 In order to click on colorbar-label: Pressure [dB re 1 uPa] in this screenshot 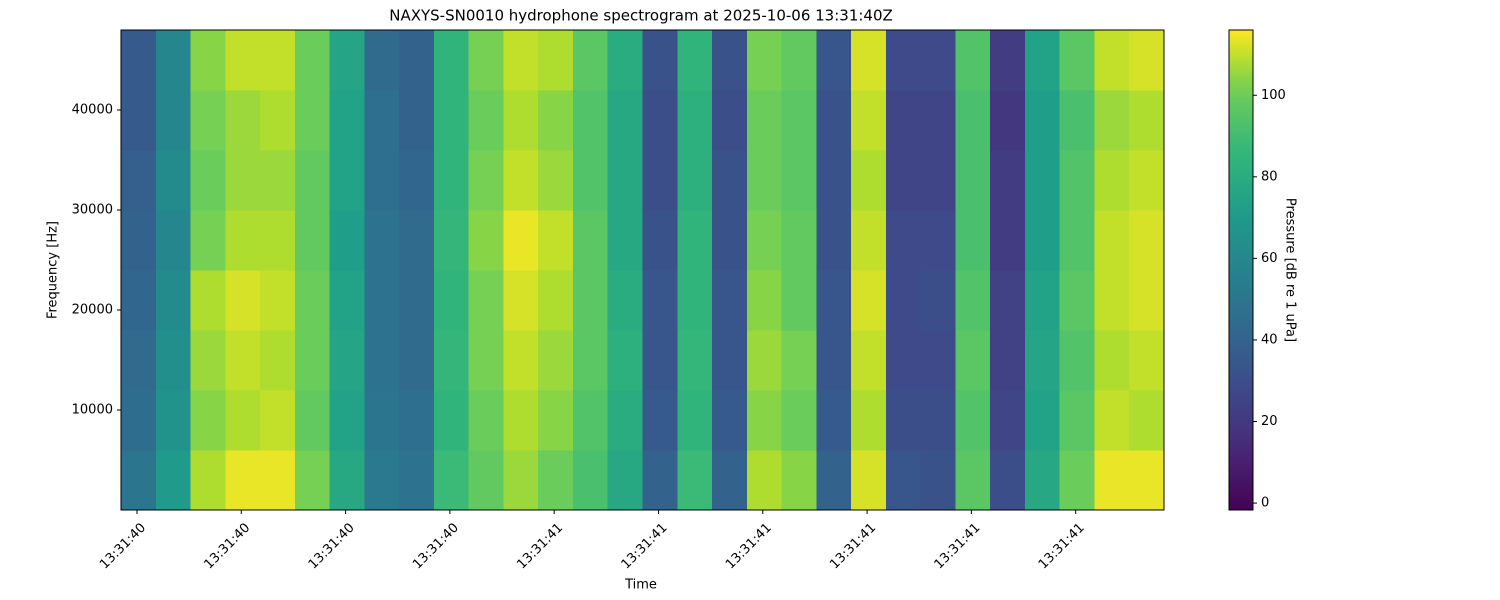, I will do `click(1290, 270)`.